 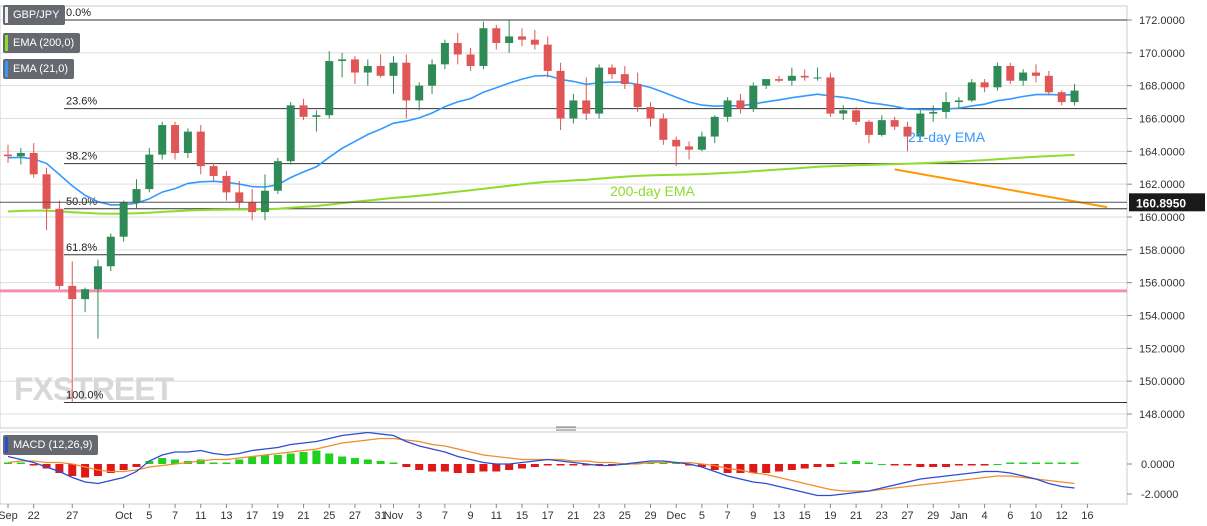 I want to click on x-tick-label: 21, so click(x=573, y=516).